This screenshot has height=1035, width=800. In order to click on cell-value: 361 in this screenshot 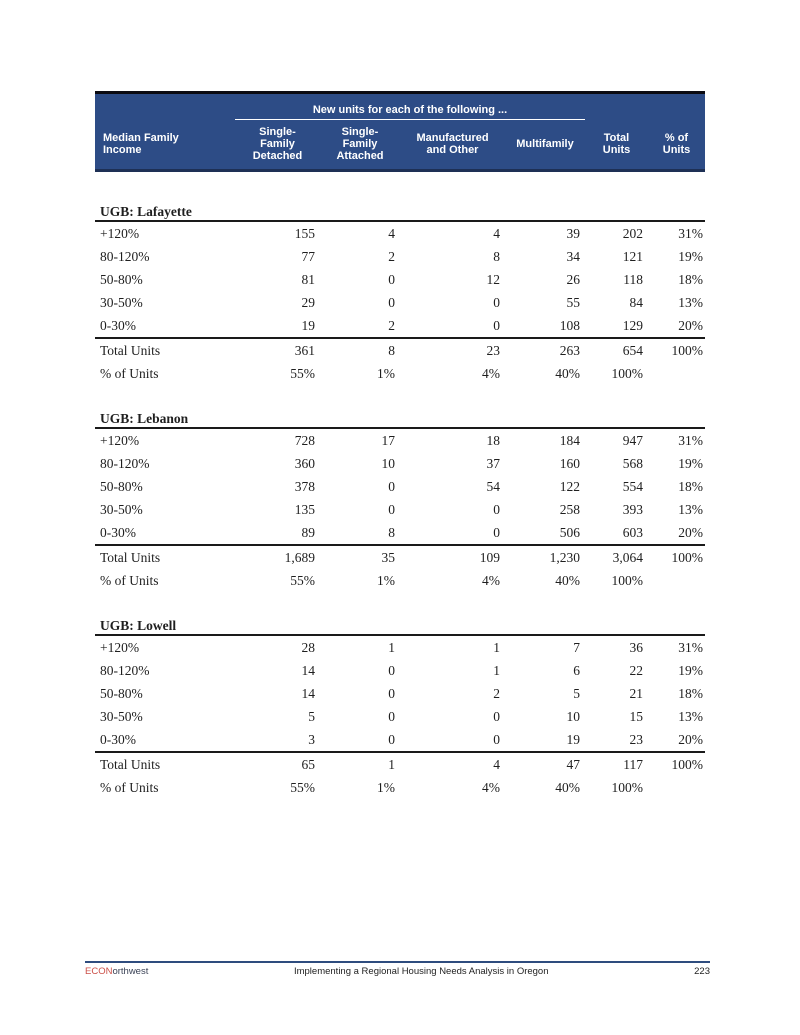, I will do `click(304, 350)`.